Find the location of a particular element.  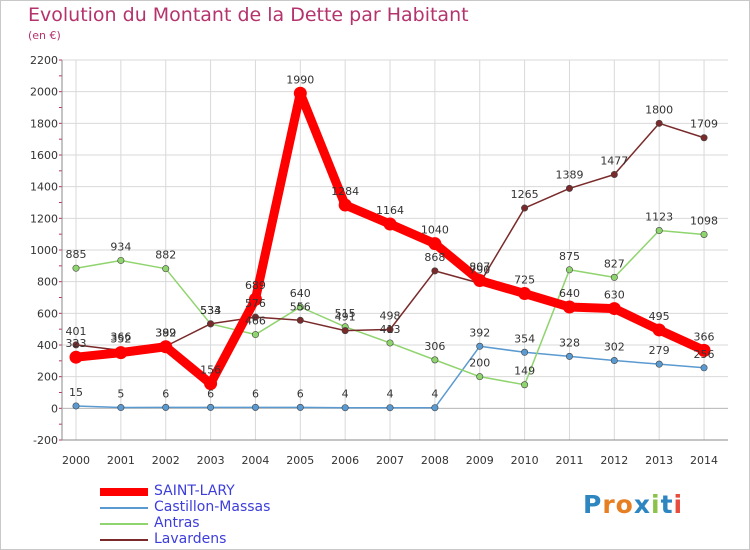

x-tick-label: 2011 is located at coordinates (569, 460).